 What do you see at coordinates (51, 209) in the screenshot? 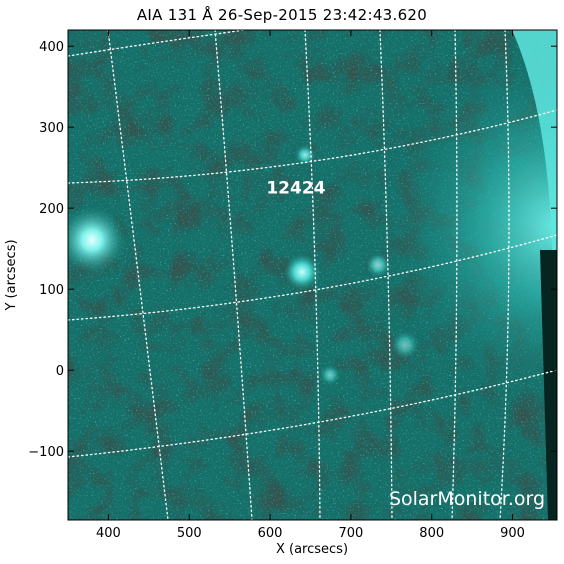
I see `y-tick-label: 200` at bounding box center [51, 209].